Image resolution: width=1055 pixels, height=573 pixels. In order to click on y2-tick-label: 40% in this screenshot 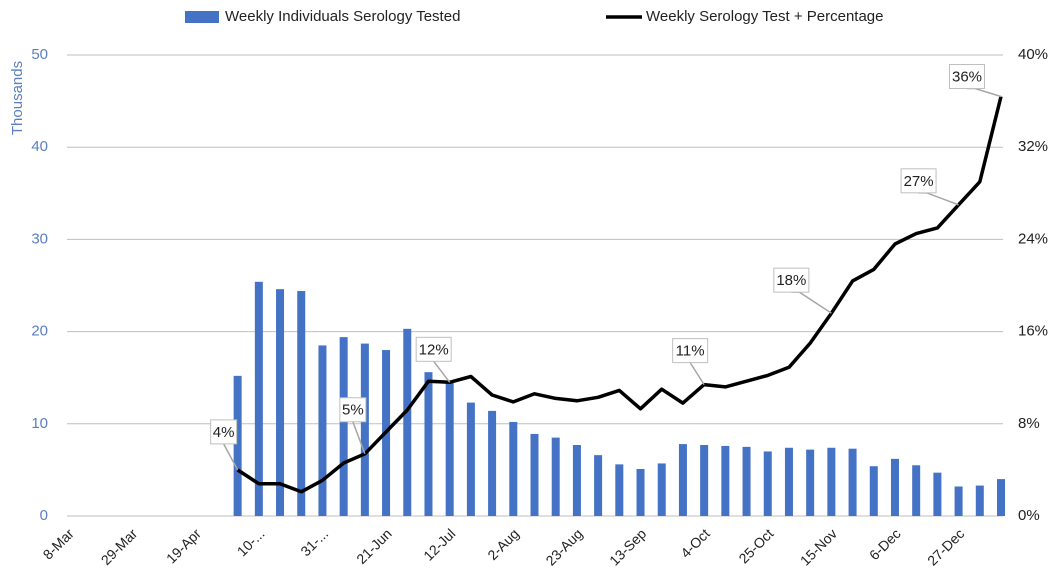, I will do `click(1033, 54)`.